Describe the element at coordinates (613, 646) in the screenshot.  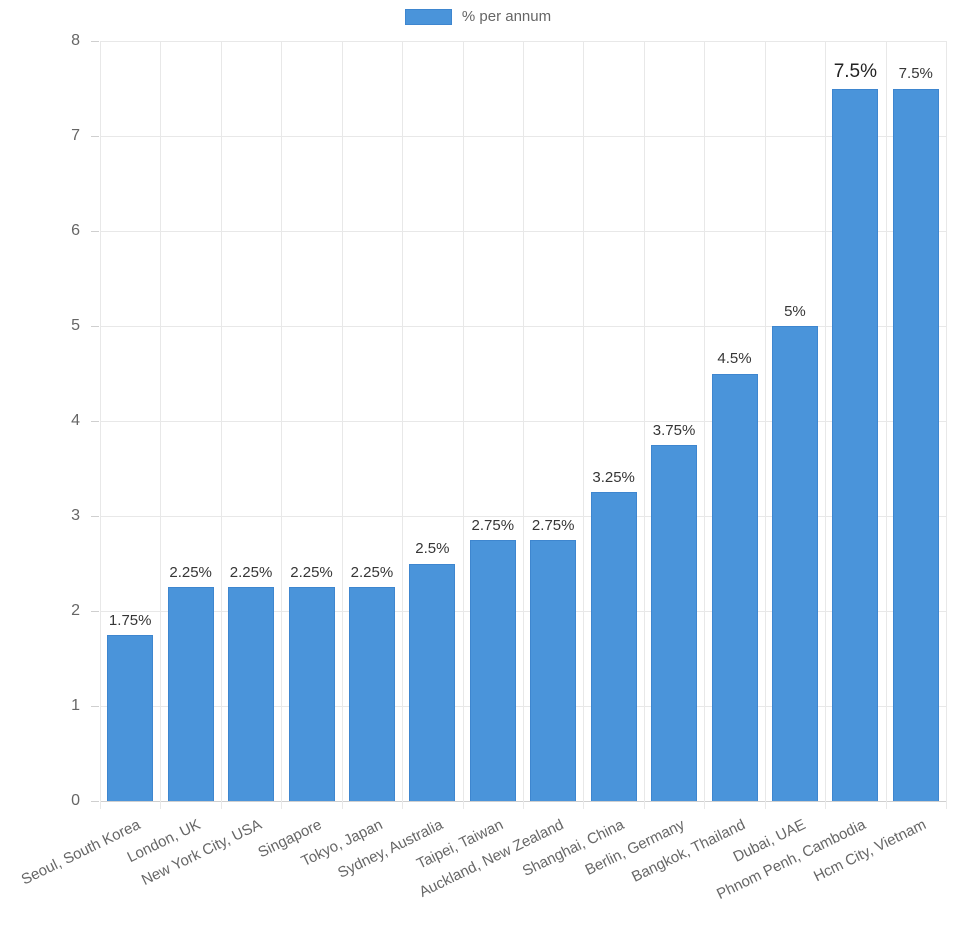
I see `bar-shanghai-china` at that location.